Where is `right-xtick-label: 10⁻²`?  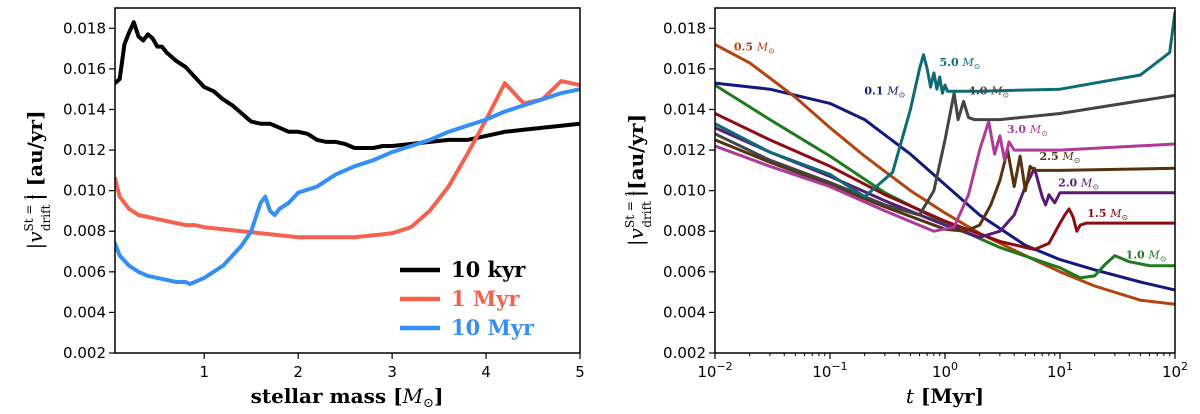
right-xtick-label: 10⁻² is located at coordinates (714, 370).